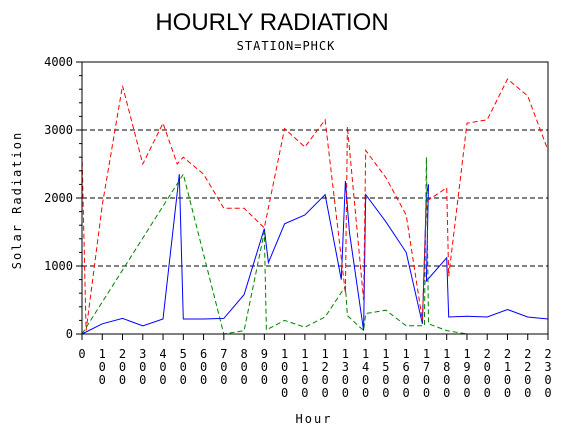 The height and width of the screenshot is (430, 570). Describe the element at coordinates (58, 62) in the screenshot. I see `y-tick-label-4: 4000` at that location.